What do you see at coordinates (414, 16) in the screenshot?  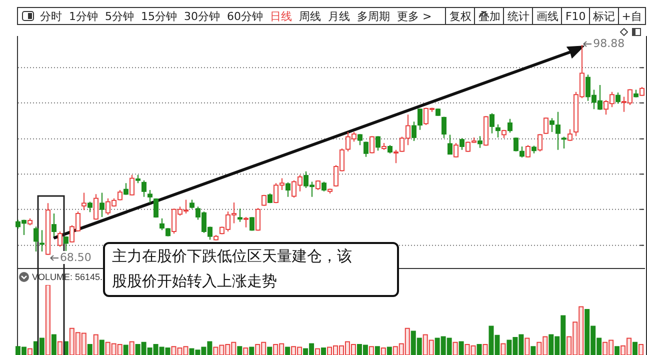 I see `text: 更多 >` at bounding box center [414, 16].